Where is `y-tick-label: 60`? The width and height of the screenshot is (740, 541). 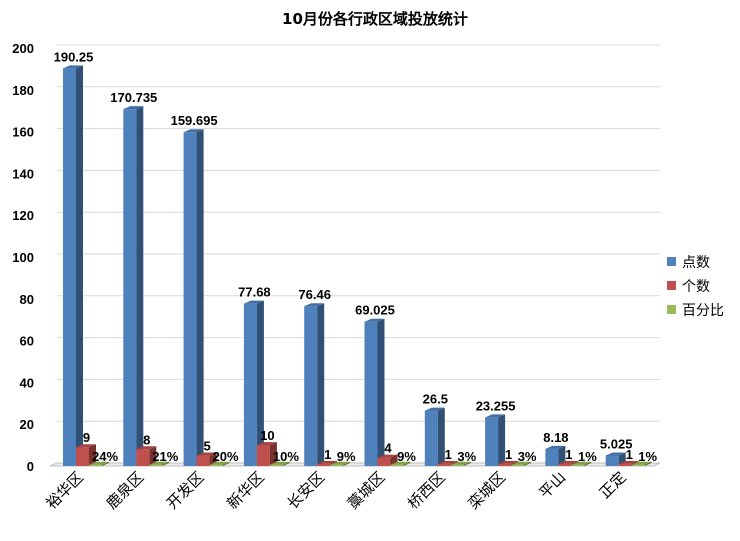
y-tick-label: 60 is located at coordinates (27, 341).